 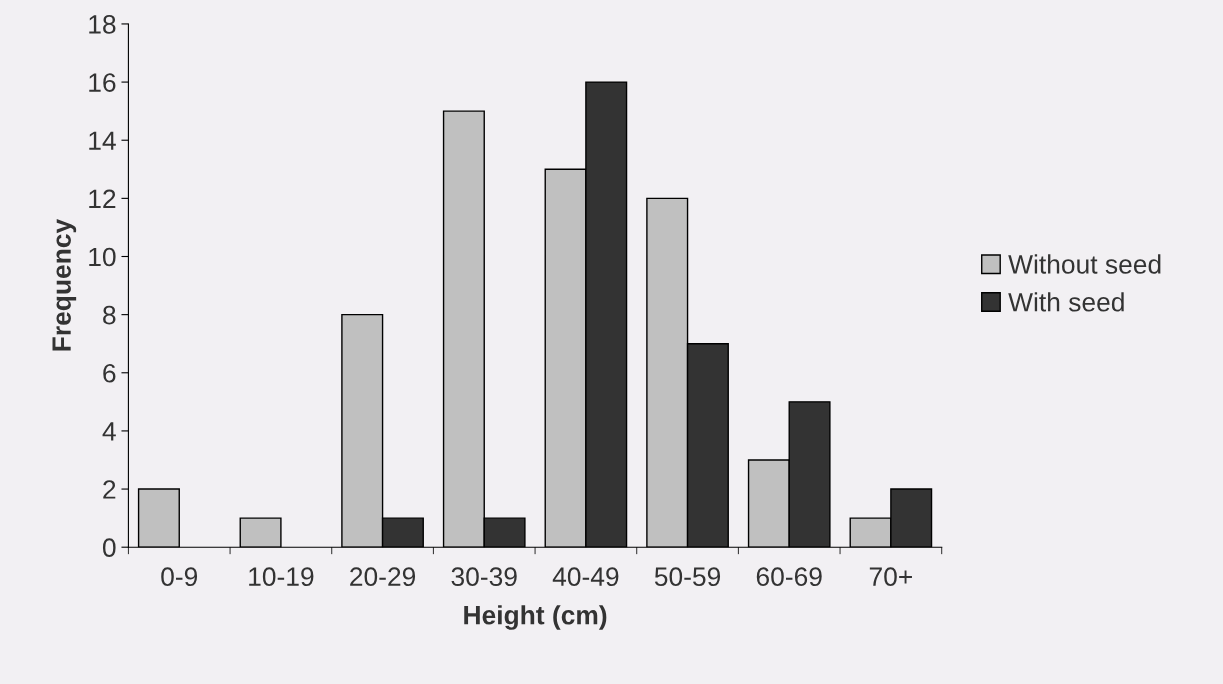 What do you see at coordinates (109, 431) in the screenshot?
I see `y-tick-label: 4` at bounding box center [109, 431].